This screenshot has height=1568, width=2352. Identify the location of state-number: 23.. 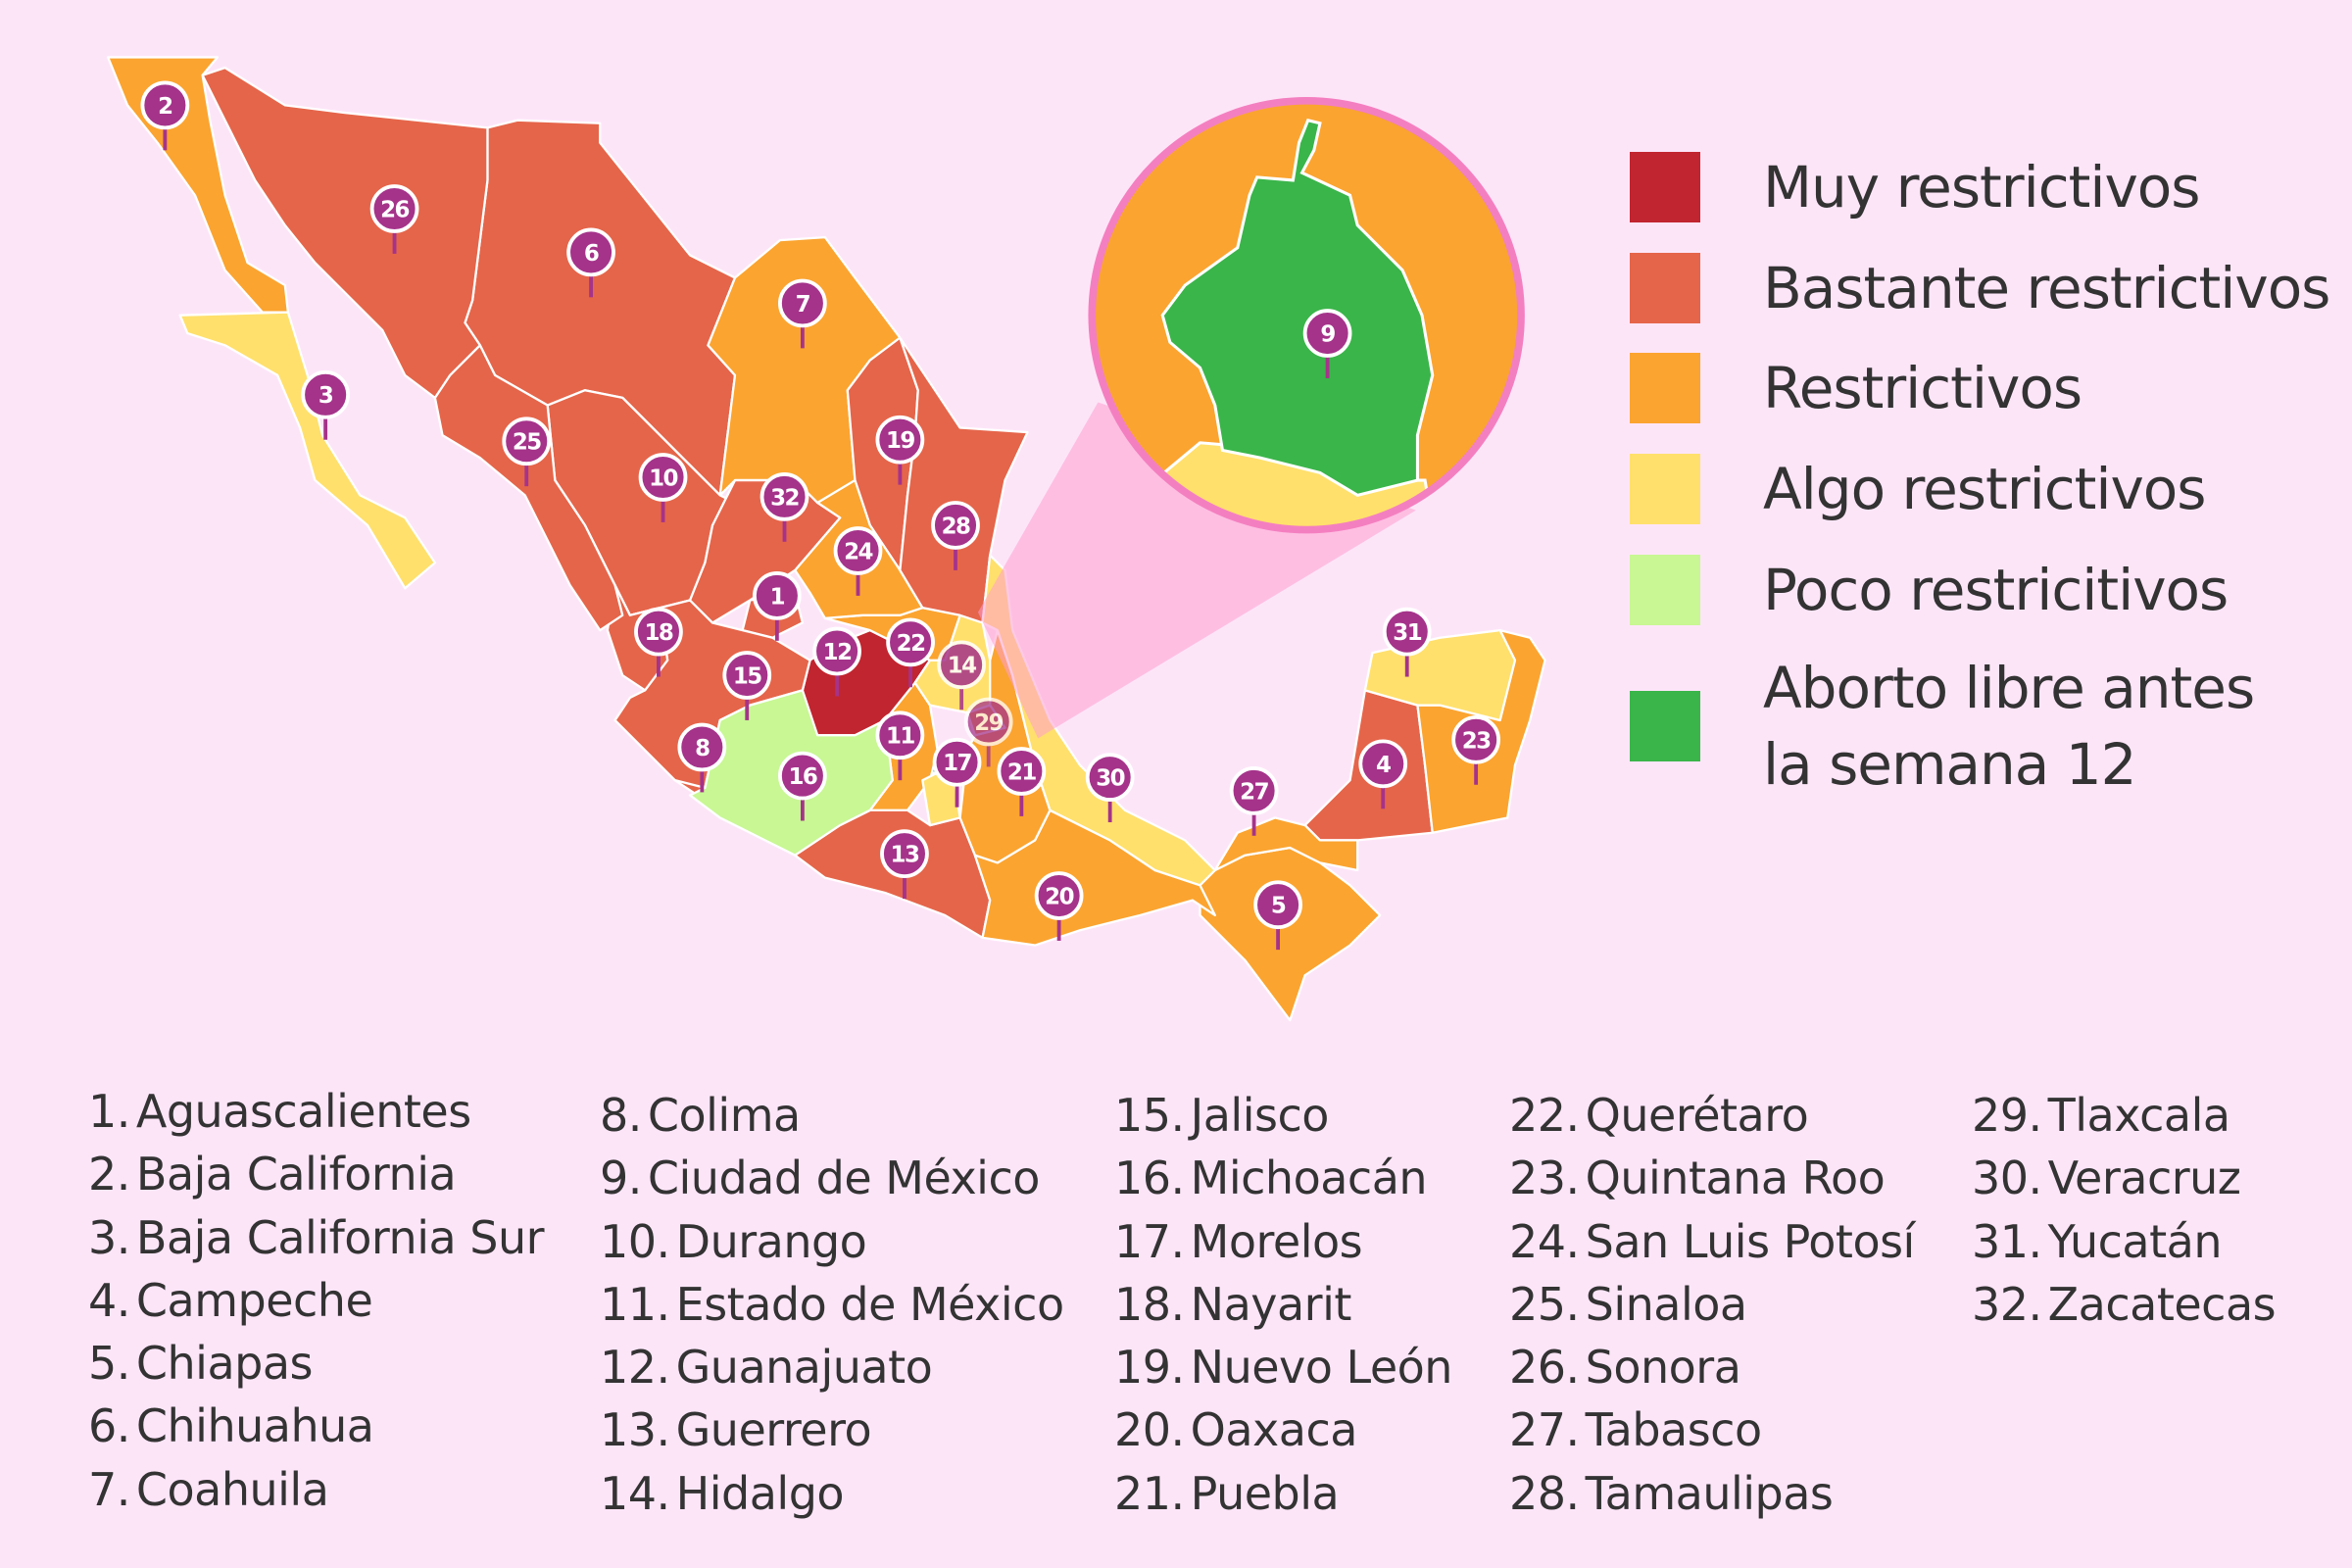
(1544, 1178).